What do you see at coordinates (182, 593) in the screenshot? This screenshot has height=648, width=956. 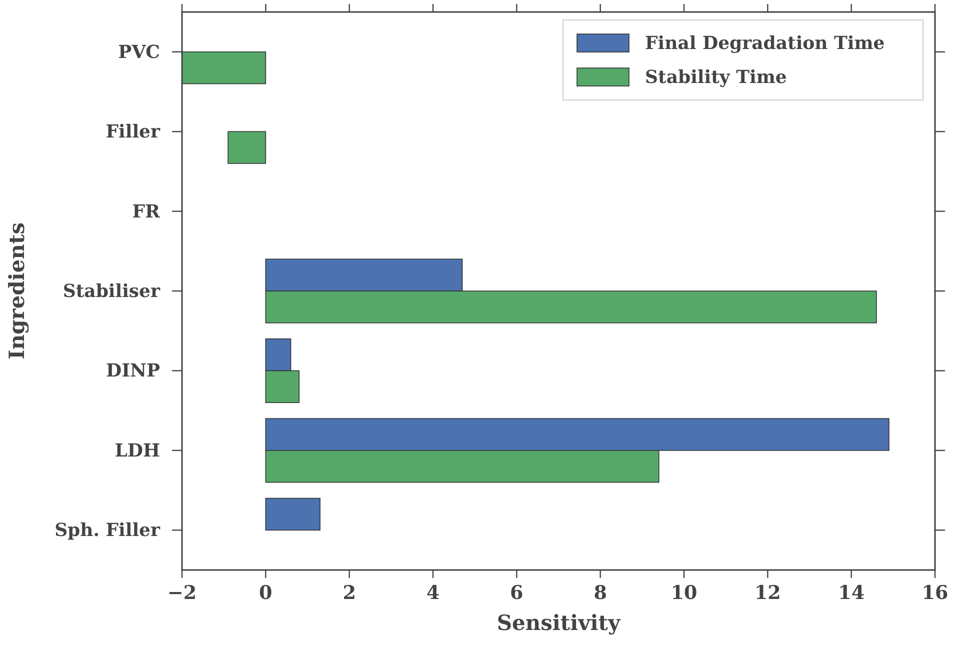 I see `x-tick-label: −2` at bounding box center [182, 593].